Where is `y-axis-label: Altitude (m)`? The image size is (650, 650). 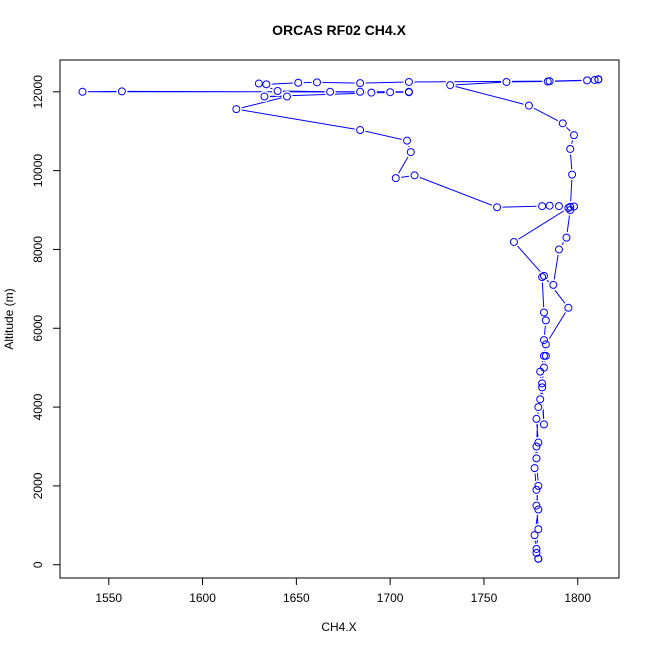
y-axis-label: Altitude (m) is located at coordinates (9, 318).